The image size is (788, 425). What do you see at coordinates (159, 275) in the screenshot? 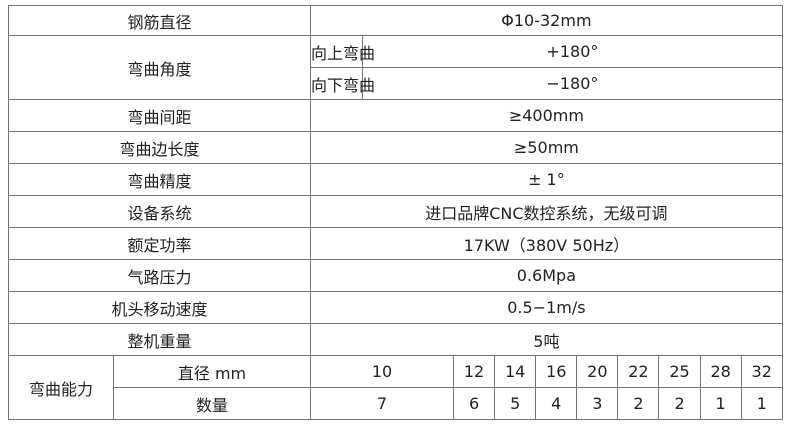
I see `spec-label: 气路压力` at bounding box center [159, 275].